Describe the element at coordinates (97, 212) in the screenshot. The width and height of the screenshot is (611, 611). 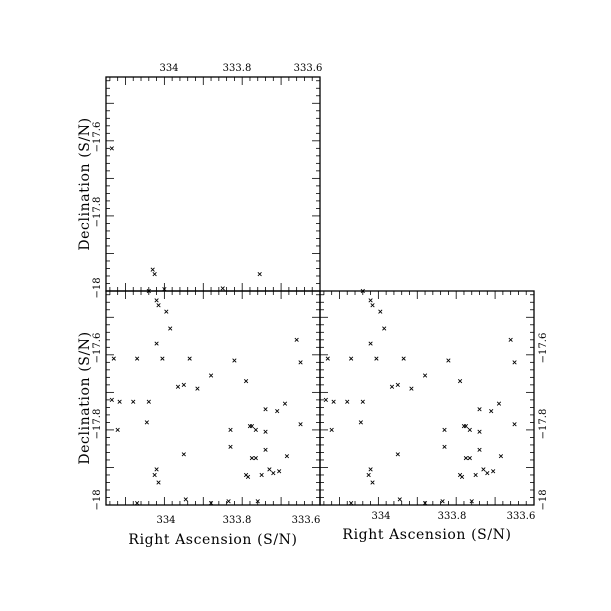
I see `top-left-ytick-label-1: −17.8` at that location.